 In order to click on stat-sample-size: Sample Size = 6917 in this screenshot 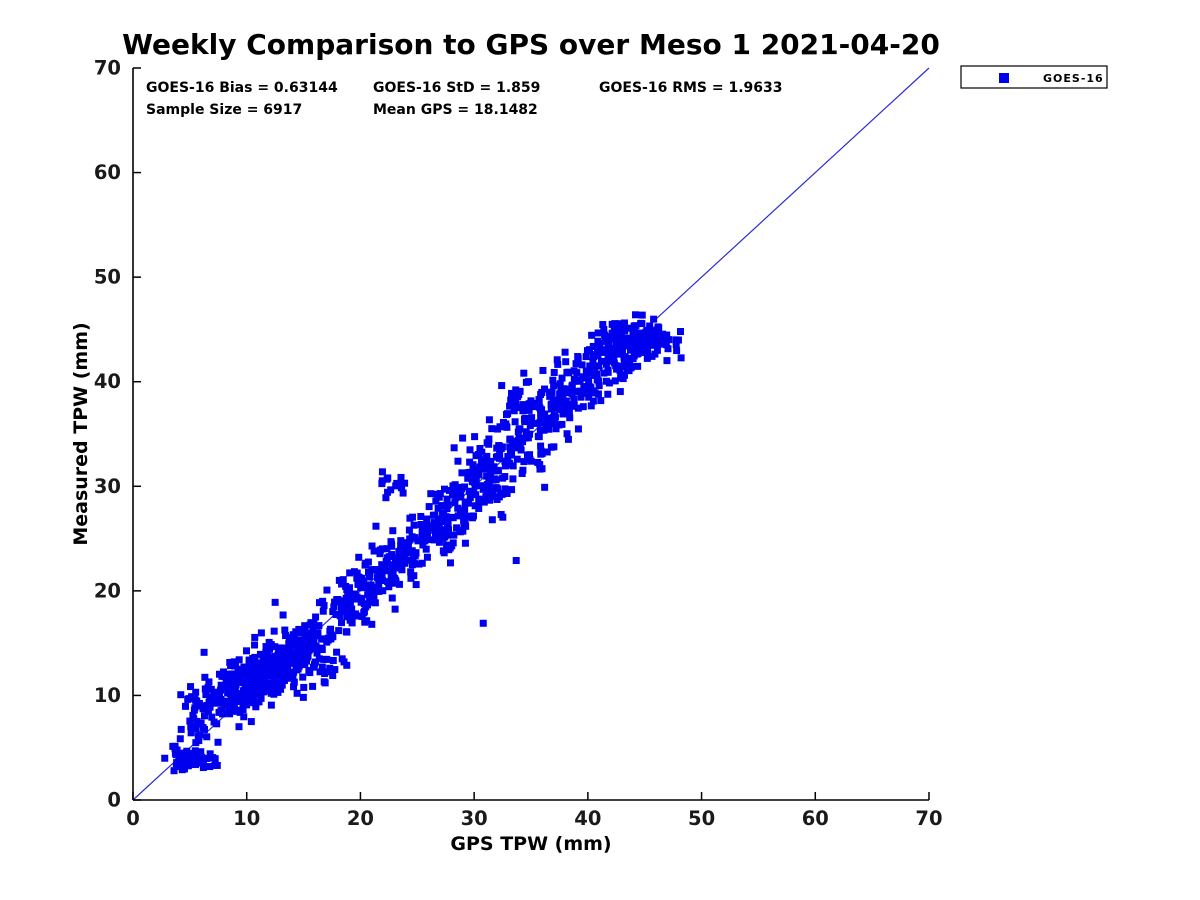, I will do `click(224, 110)`.